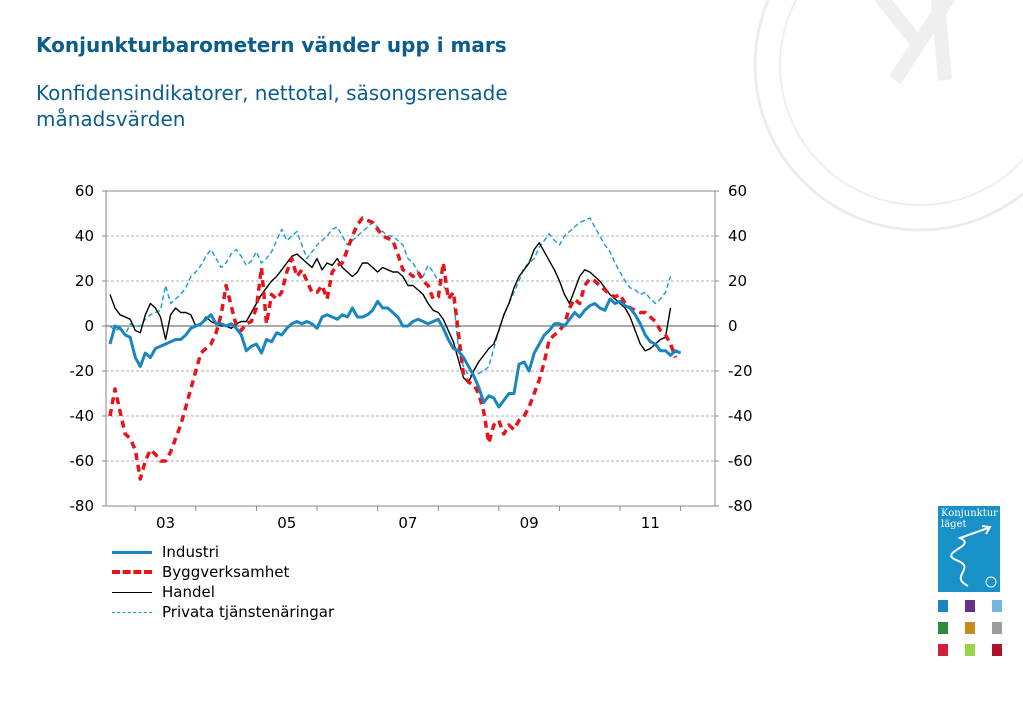 This screenshot has height=708, width=1023. What do you see at coordinates (190, 552) in the screenshot?
I see `legend-label-industri: Industri` at bounding box center [190, 552].